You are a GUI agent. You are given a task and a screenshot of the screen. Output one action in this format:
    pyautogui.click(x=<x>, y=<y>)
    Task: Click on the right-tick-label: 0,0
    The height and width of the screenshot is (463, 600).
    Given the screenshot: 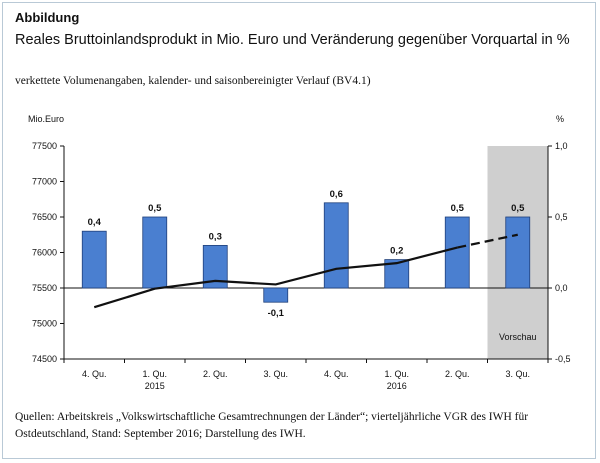 What is the action you would take?
    pyautogui.click(x=561, y=288)
    